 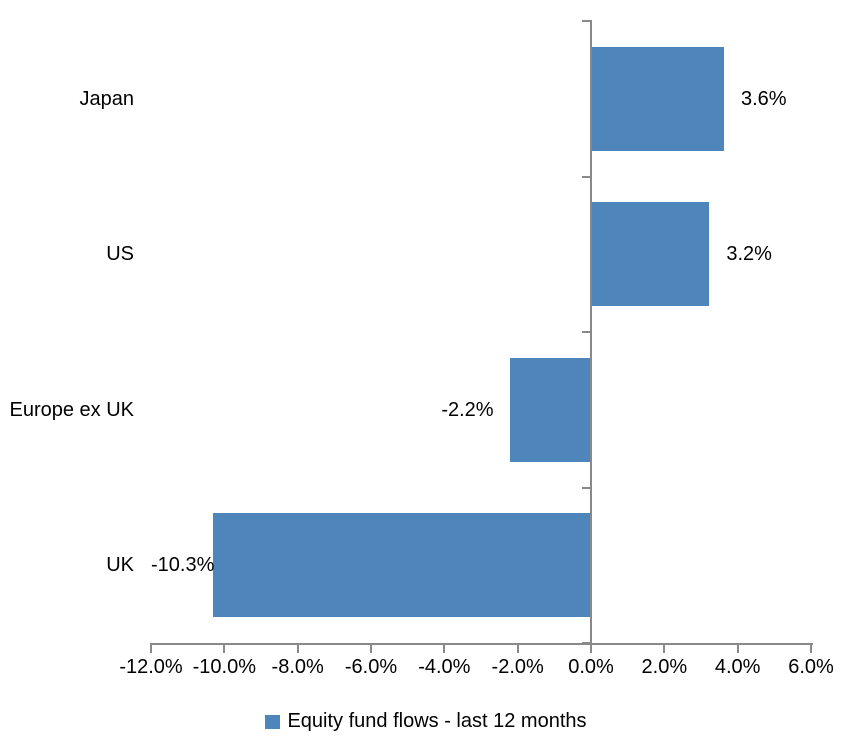 I want to click on value-label-uk: -10.3%, so click(x=183, y=565).